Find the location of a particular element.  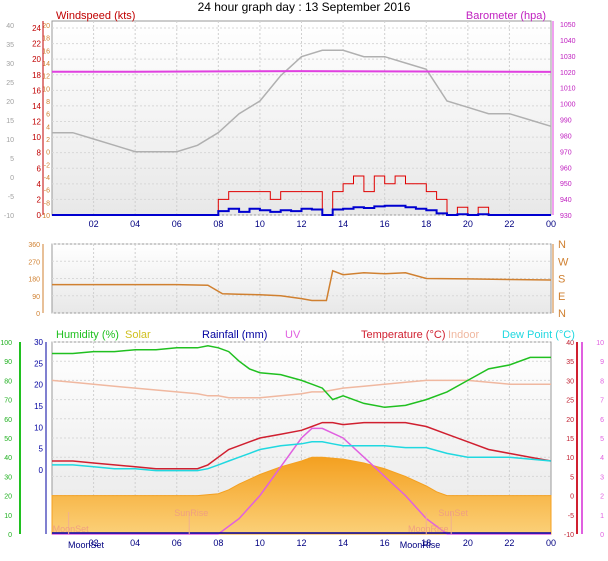

legend-entry: Temperature (°C) is located at coordinates (403, 335).